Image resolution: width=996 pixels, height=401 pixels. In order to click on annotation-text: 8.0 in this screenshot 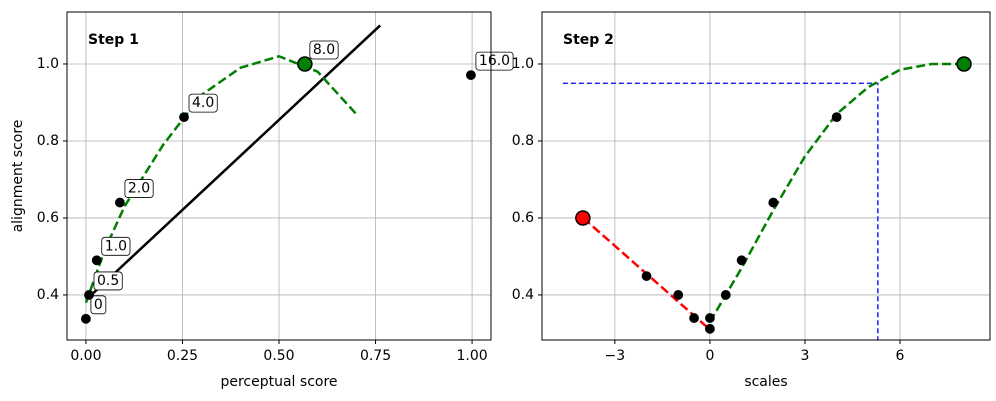, I will do `click(324, 50)`.